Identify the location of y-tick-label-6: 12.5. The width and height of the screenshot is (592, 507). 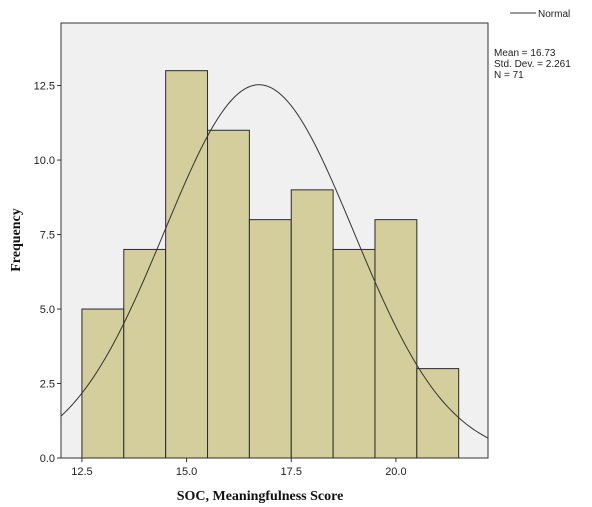
(44, 87).